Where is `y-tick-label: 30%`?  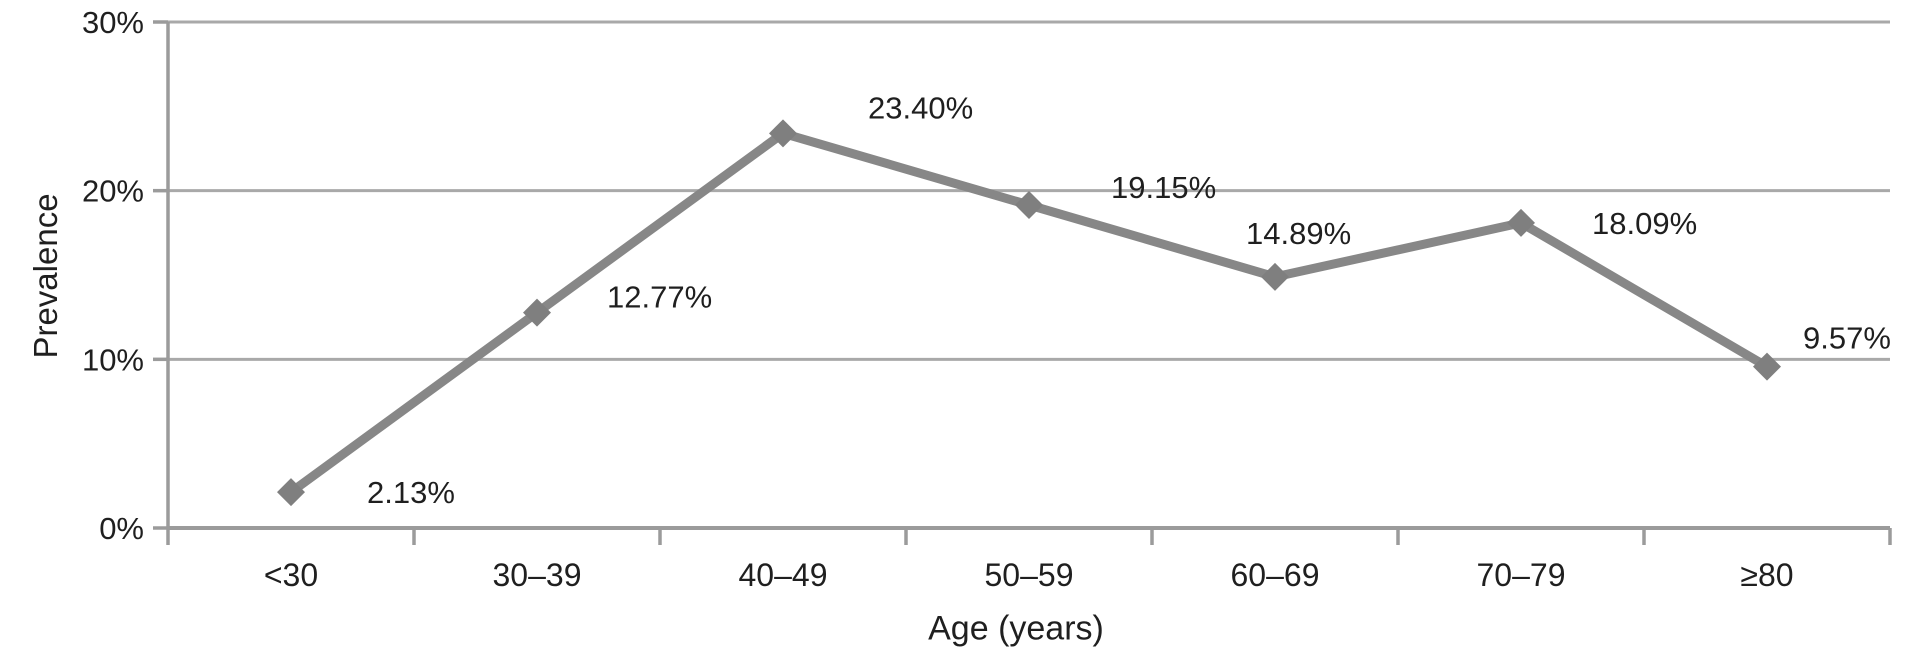 y-tick-label: 30% is located at coordinates (113, 22).